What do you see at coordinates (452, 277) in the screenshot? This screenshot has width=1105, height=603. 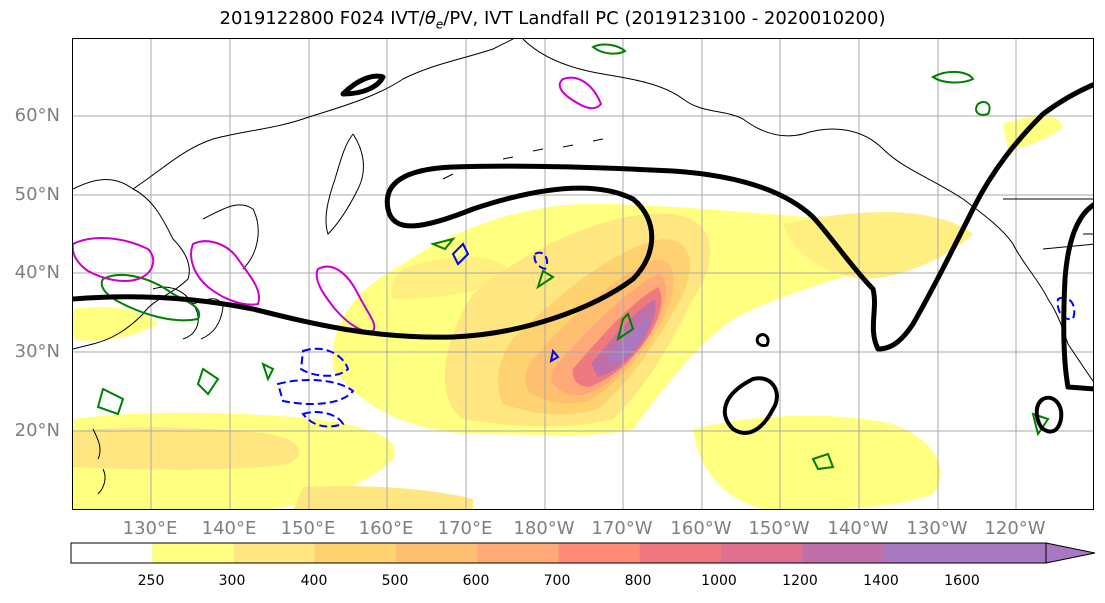 I see `ivt-band-nw` at bounding box center [452, 277].